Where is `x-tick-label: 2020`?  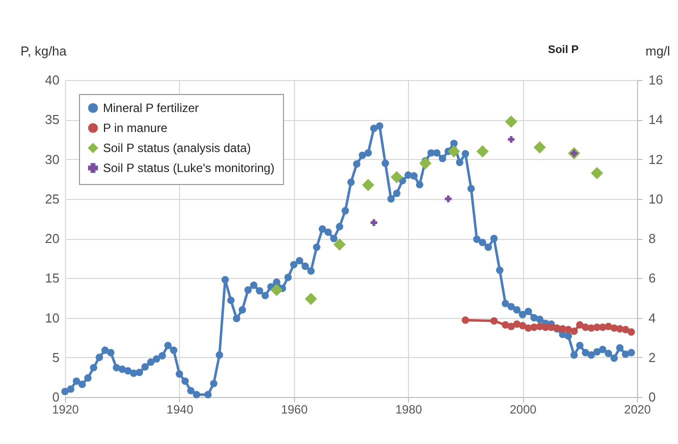
x-tick-label: 2020 is located at coordinates (638, 409).